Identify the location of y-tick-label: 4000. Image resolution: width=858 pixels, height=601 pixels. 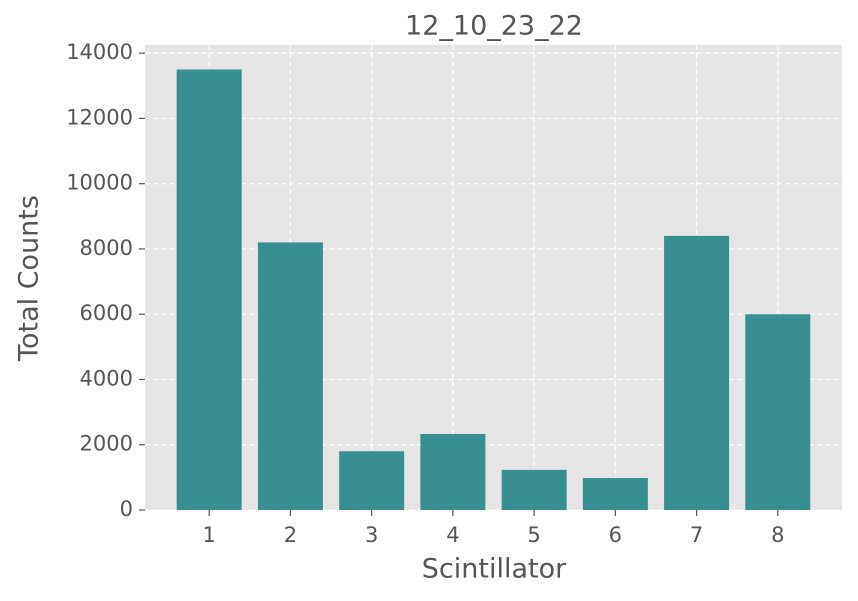
(106, 378).